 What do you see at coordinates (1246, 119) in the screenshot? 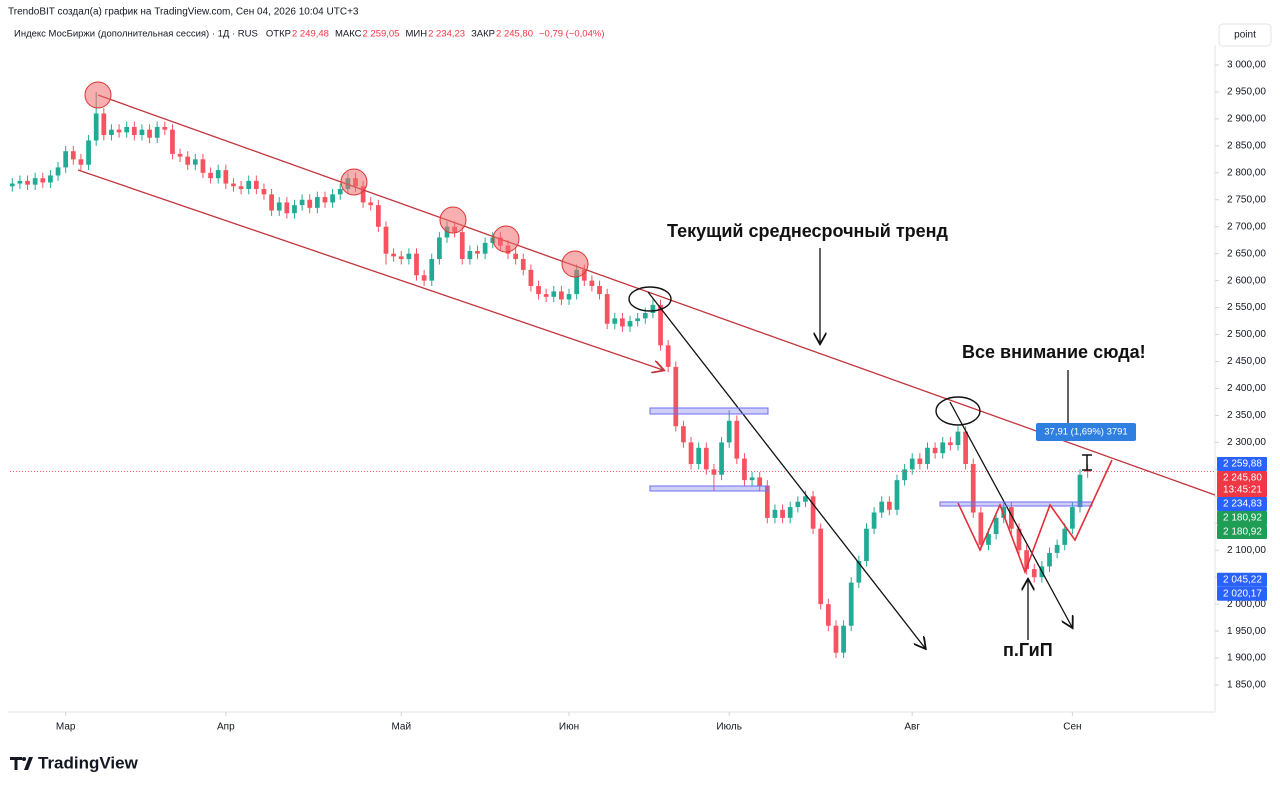
I see `y-tick-label: 2 900,00` at bounding box center [1246, 119].